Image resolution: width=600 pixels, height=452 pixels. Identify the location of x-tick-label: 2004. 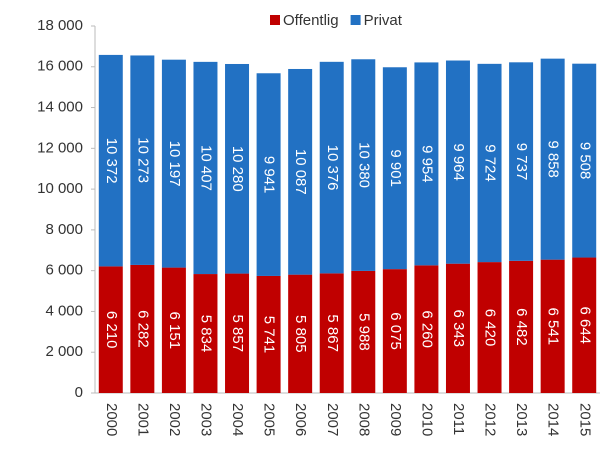
(237, 419).